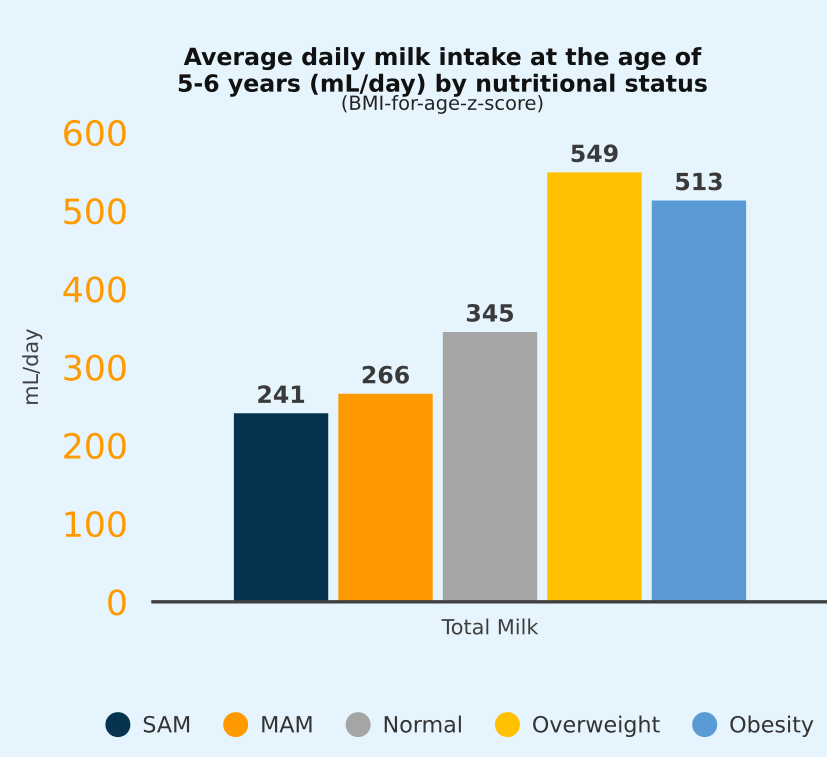  What do you see at coordinates (699, 181) in the screenshot?
I see `data-label: 513` at bounding box center [699, 181].